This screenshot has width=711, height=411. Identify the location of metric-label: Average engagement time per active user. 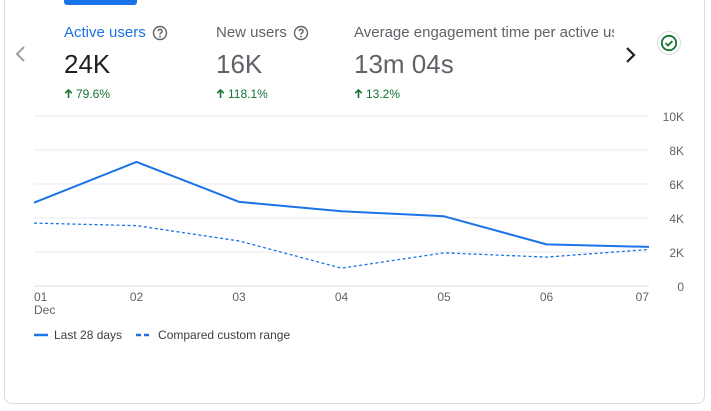
(484, 32).